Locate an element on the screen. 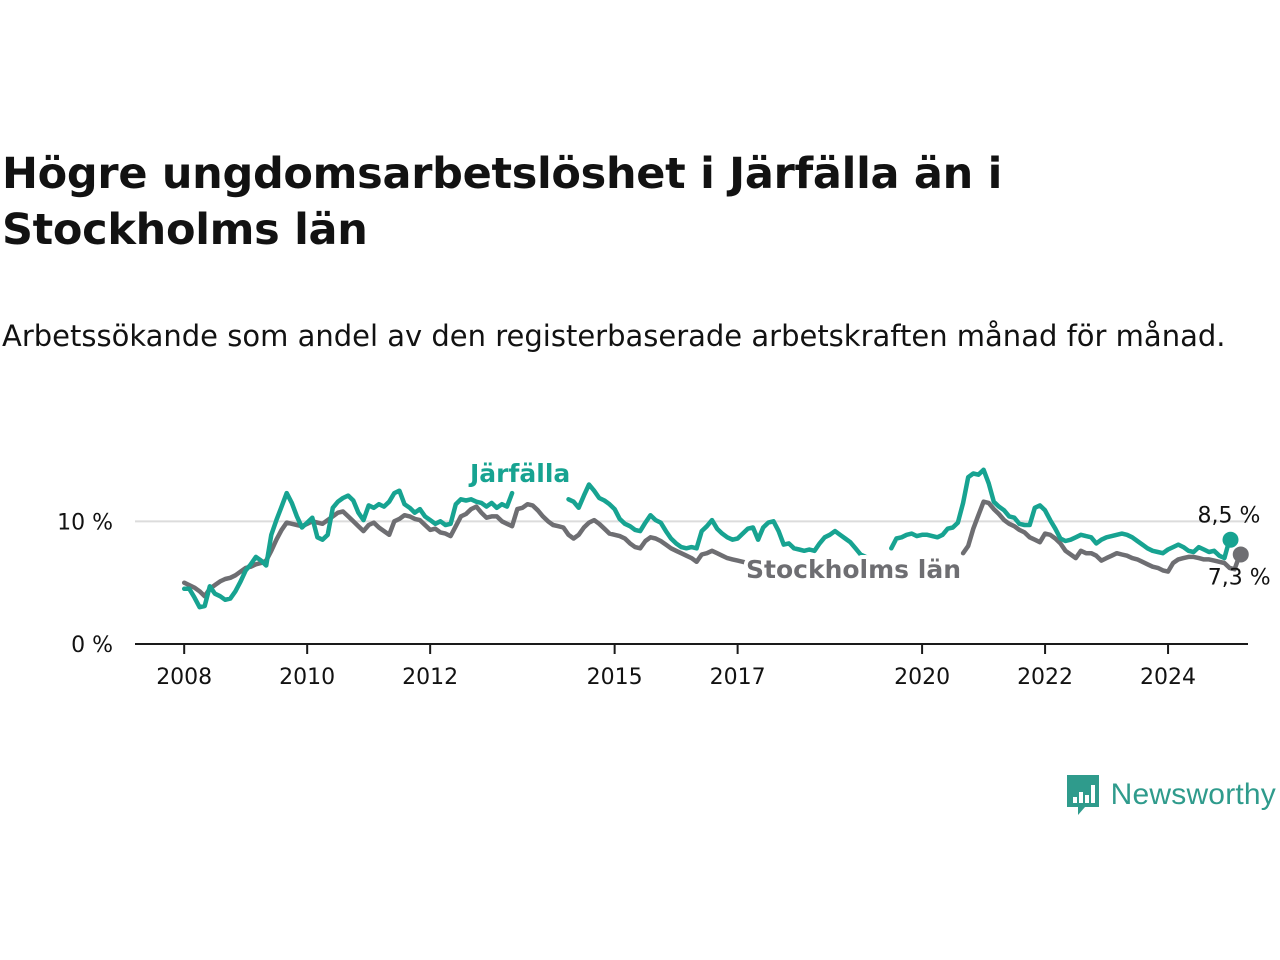  x-tick-label: 2012 is located at coordinates (430, 677).